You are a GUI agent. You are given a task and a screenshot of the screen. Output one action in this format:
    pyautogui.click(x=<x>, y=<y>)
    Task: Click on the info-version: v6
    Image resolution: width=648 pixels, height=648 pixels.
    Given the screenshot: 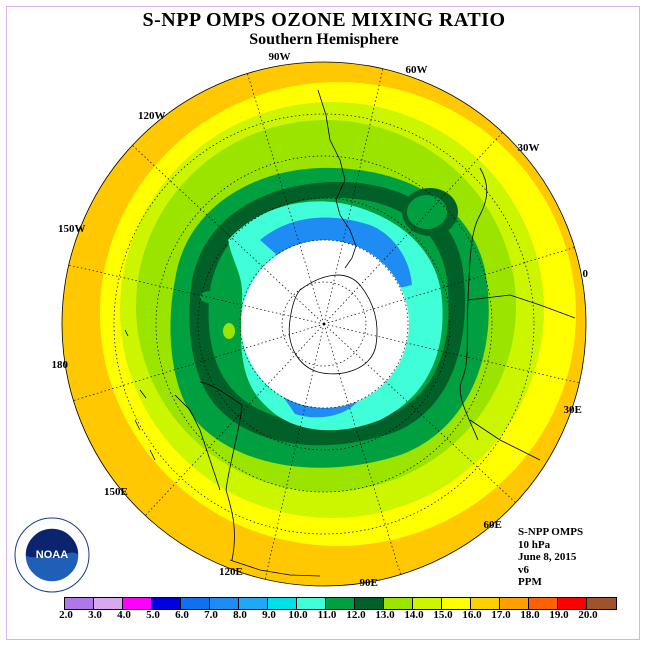 What is the action you would take?
    pyautogui.click(x=523, y=569)
    